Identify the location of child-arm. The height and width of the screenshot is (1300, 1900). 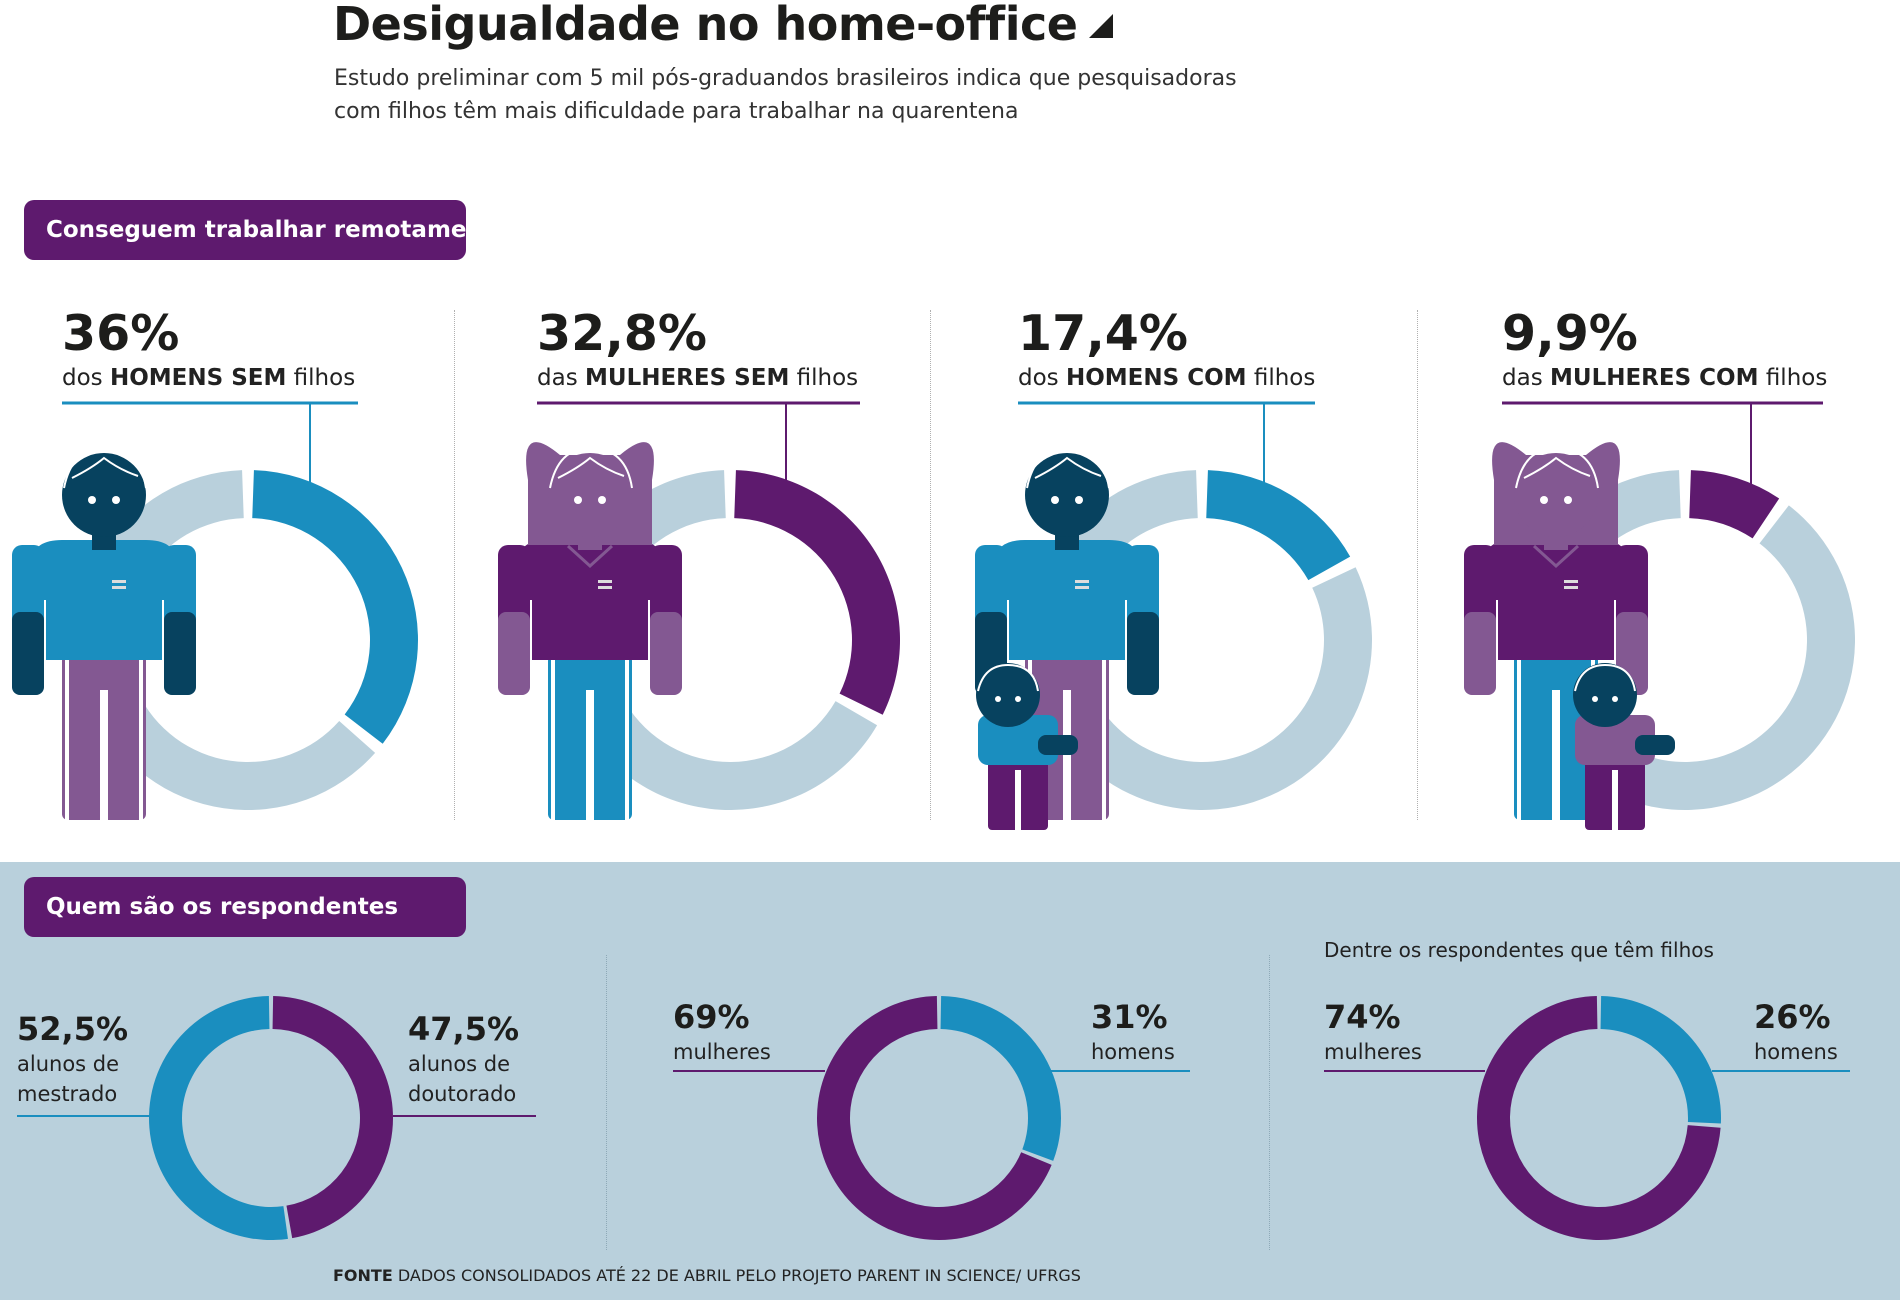
(1058, 745).